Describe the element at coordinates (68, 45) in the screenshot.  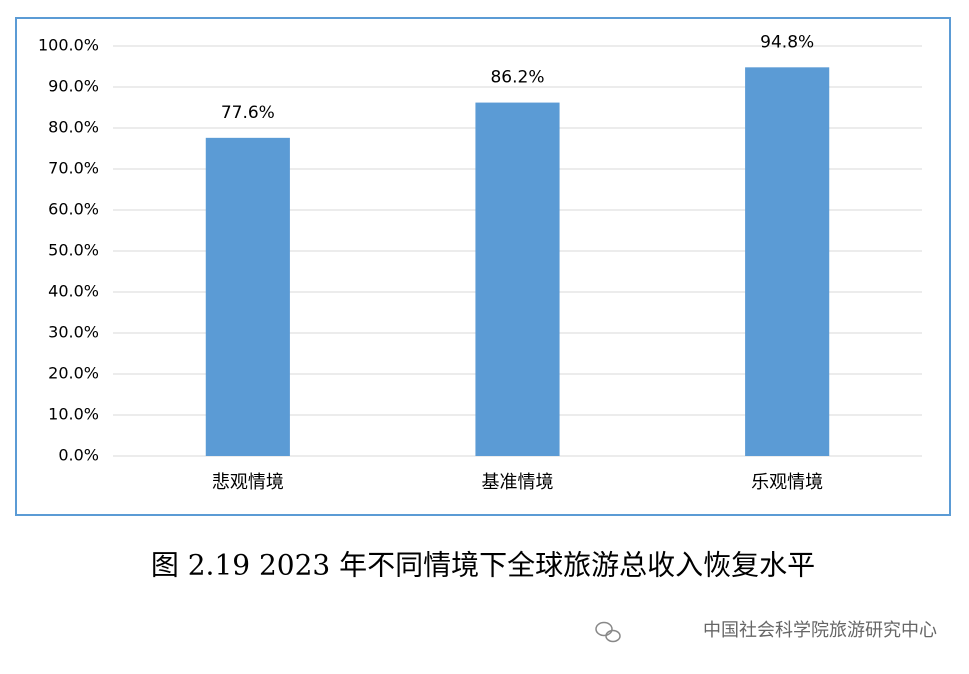
I see `y-tick-label: 100.0%` at that location.